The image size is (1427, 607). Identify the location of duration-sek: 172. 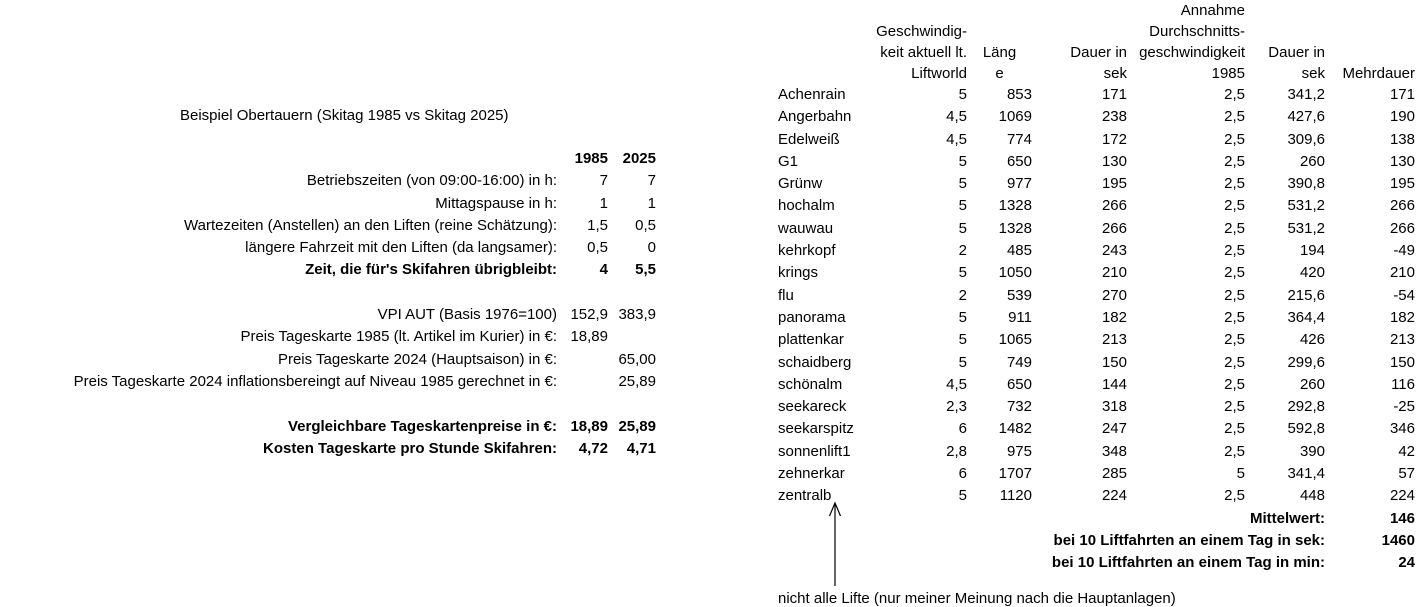
(1114, 139).